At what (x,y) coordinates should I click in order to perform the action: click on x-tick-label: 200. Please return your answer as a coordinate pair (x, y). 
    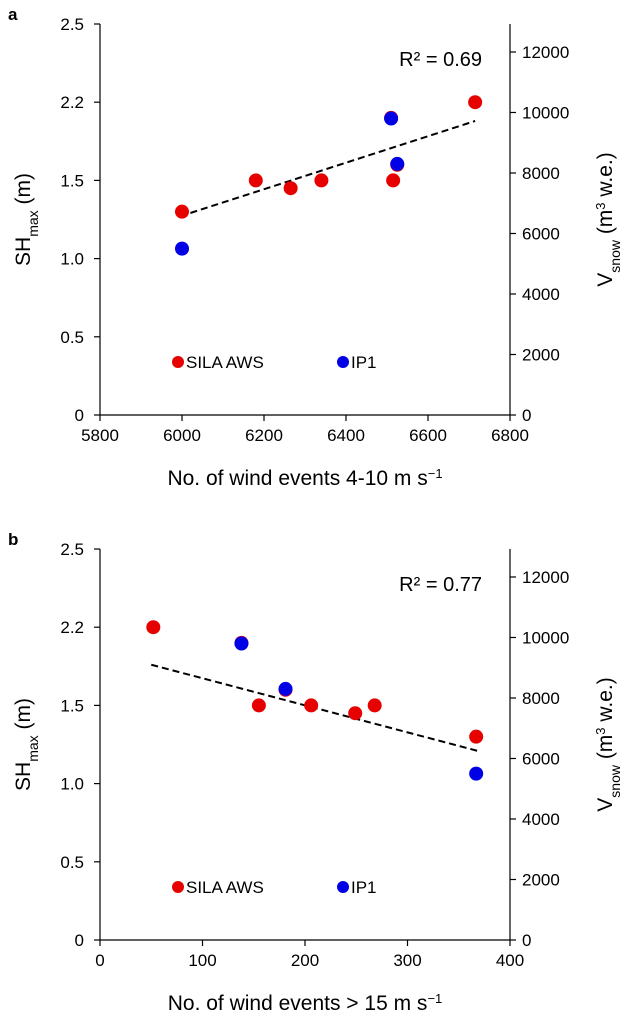
    Looking at the image, I should click on (305, 960).